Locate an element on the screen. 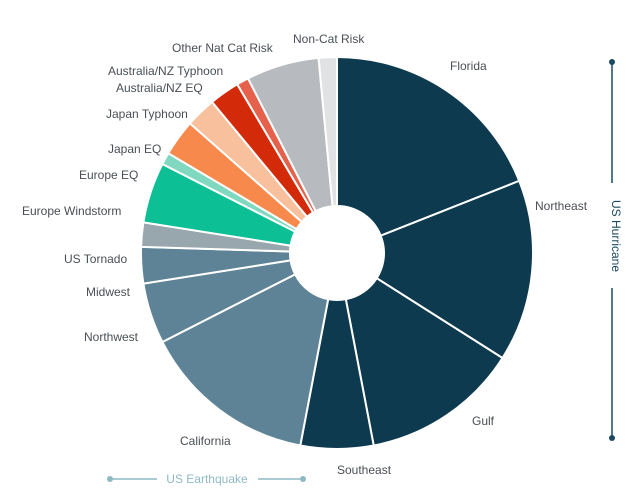 This screenshot has height=499, width=632. slice-label-europe-windstorm: Europe Windstorm is located at coordinates (71, 211).